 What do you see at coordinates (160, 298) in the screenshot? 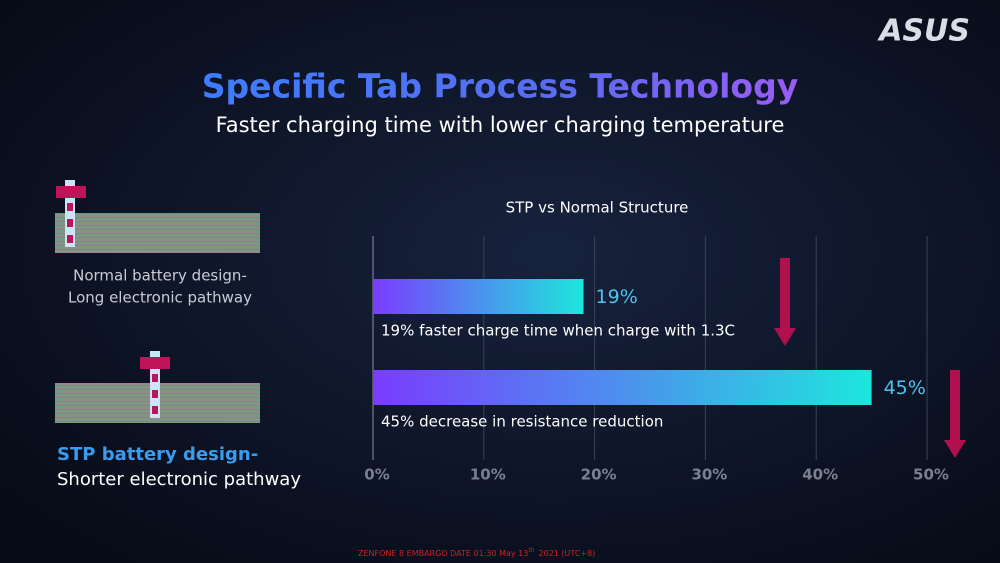
I see `design-label: Long electronic pathway` at bounding box center [160, 298].